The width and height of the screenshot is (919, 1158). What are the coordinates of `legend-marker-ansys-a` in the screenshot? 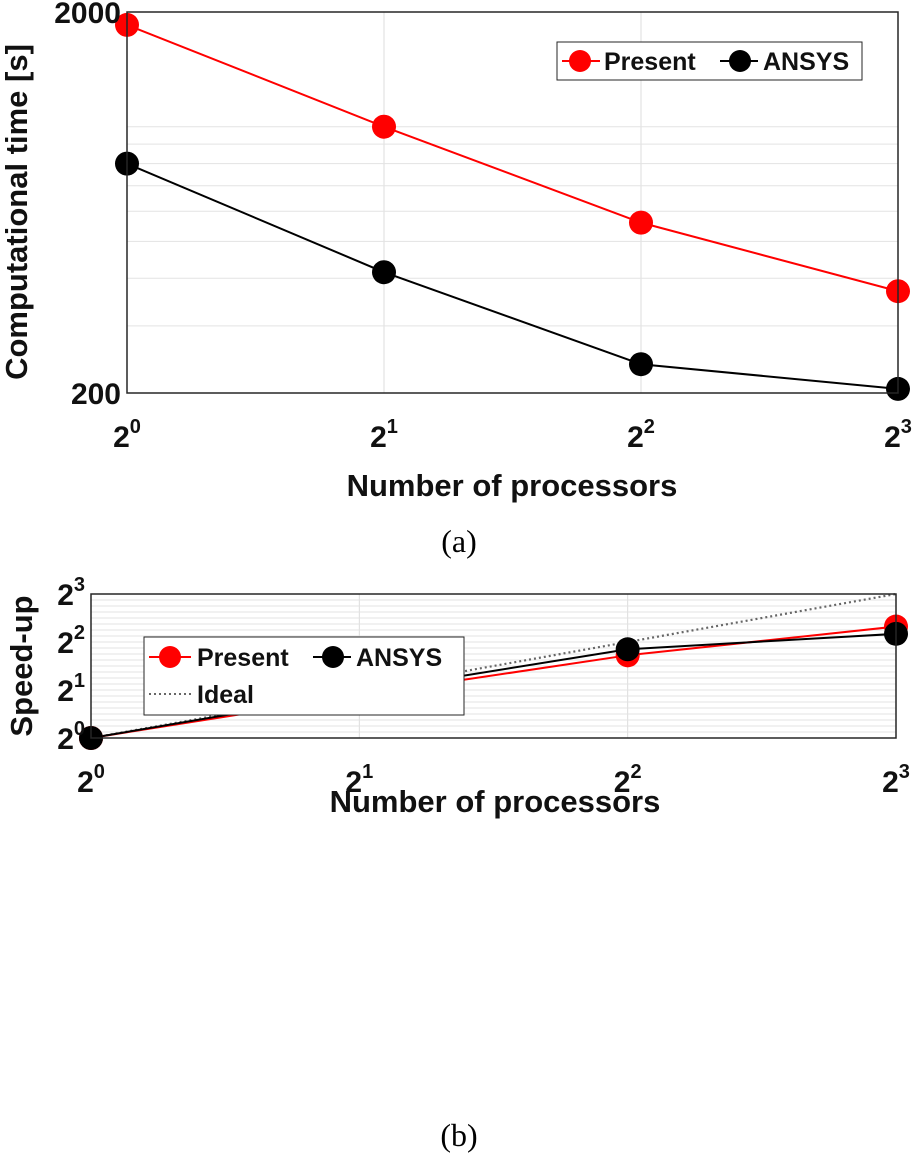 It's located at (740, 61).